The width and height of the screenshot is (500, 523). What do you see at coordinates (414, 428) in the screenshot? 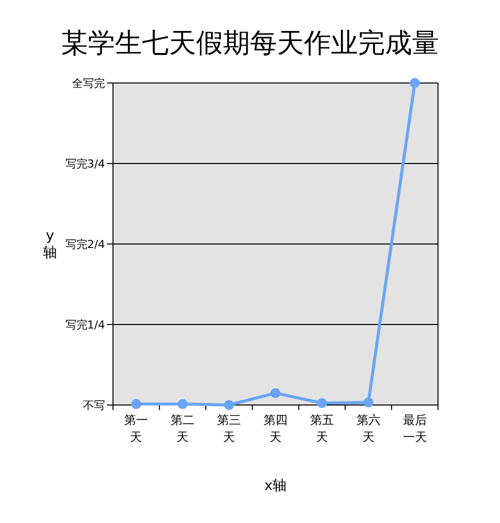
I see `x-tick-label: 最后一天` at bounding box center [414, 428].